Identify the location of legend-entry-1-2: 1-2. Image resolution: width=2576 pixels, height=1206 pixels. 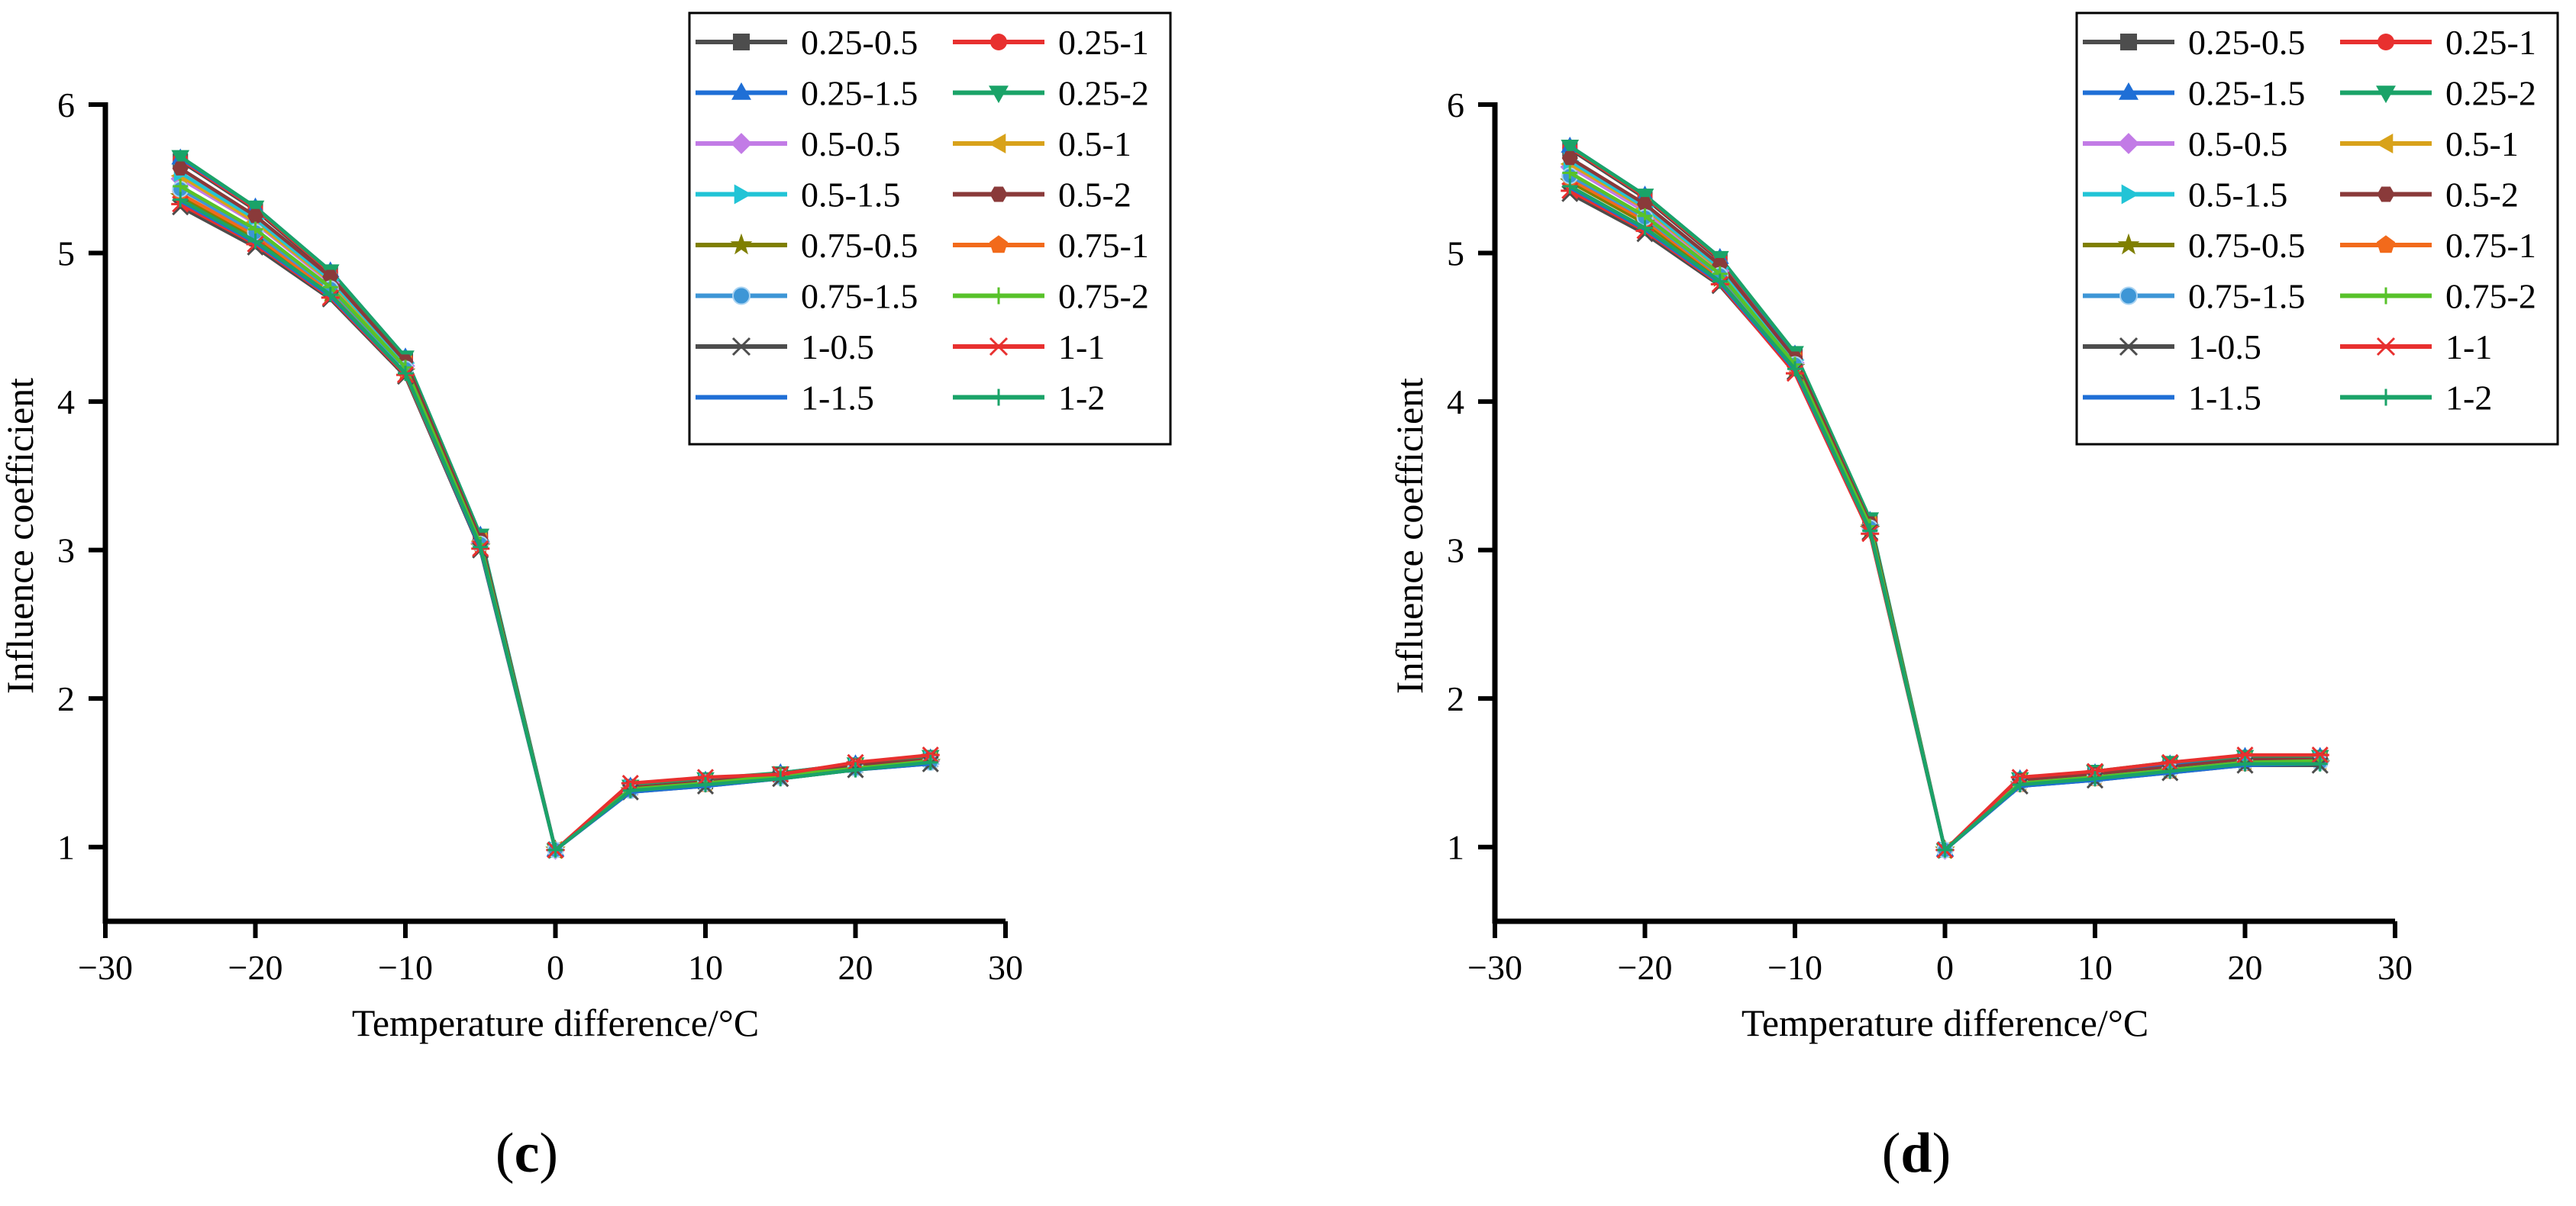
(2416, 398).